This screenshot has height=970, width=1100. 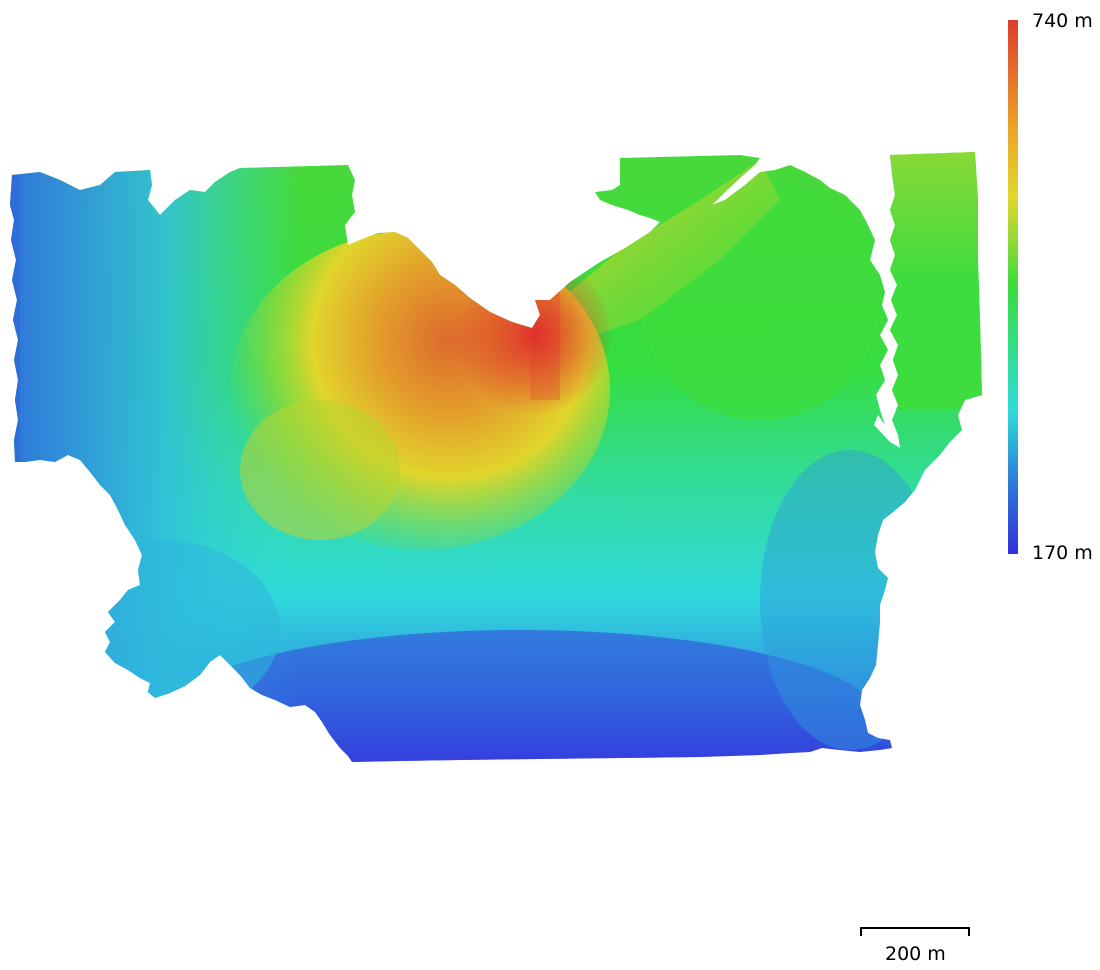 I want to click on legend-min-label: 170 m, so click(x=1062, y=553).